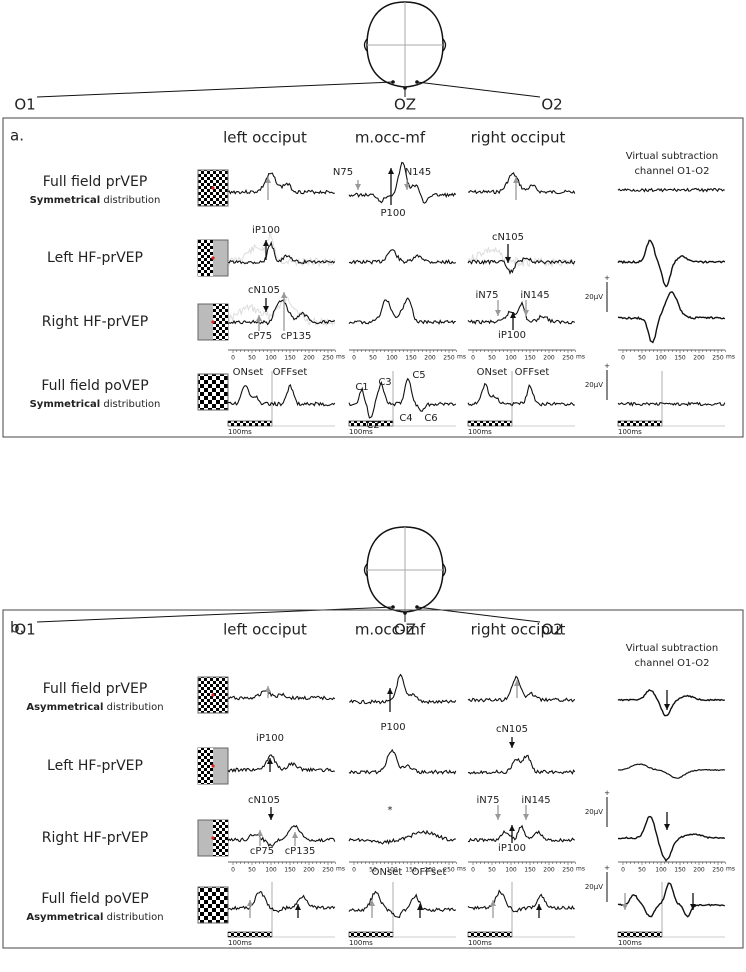  I want to click on electrode-label: OZ, so click(405, 105).